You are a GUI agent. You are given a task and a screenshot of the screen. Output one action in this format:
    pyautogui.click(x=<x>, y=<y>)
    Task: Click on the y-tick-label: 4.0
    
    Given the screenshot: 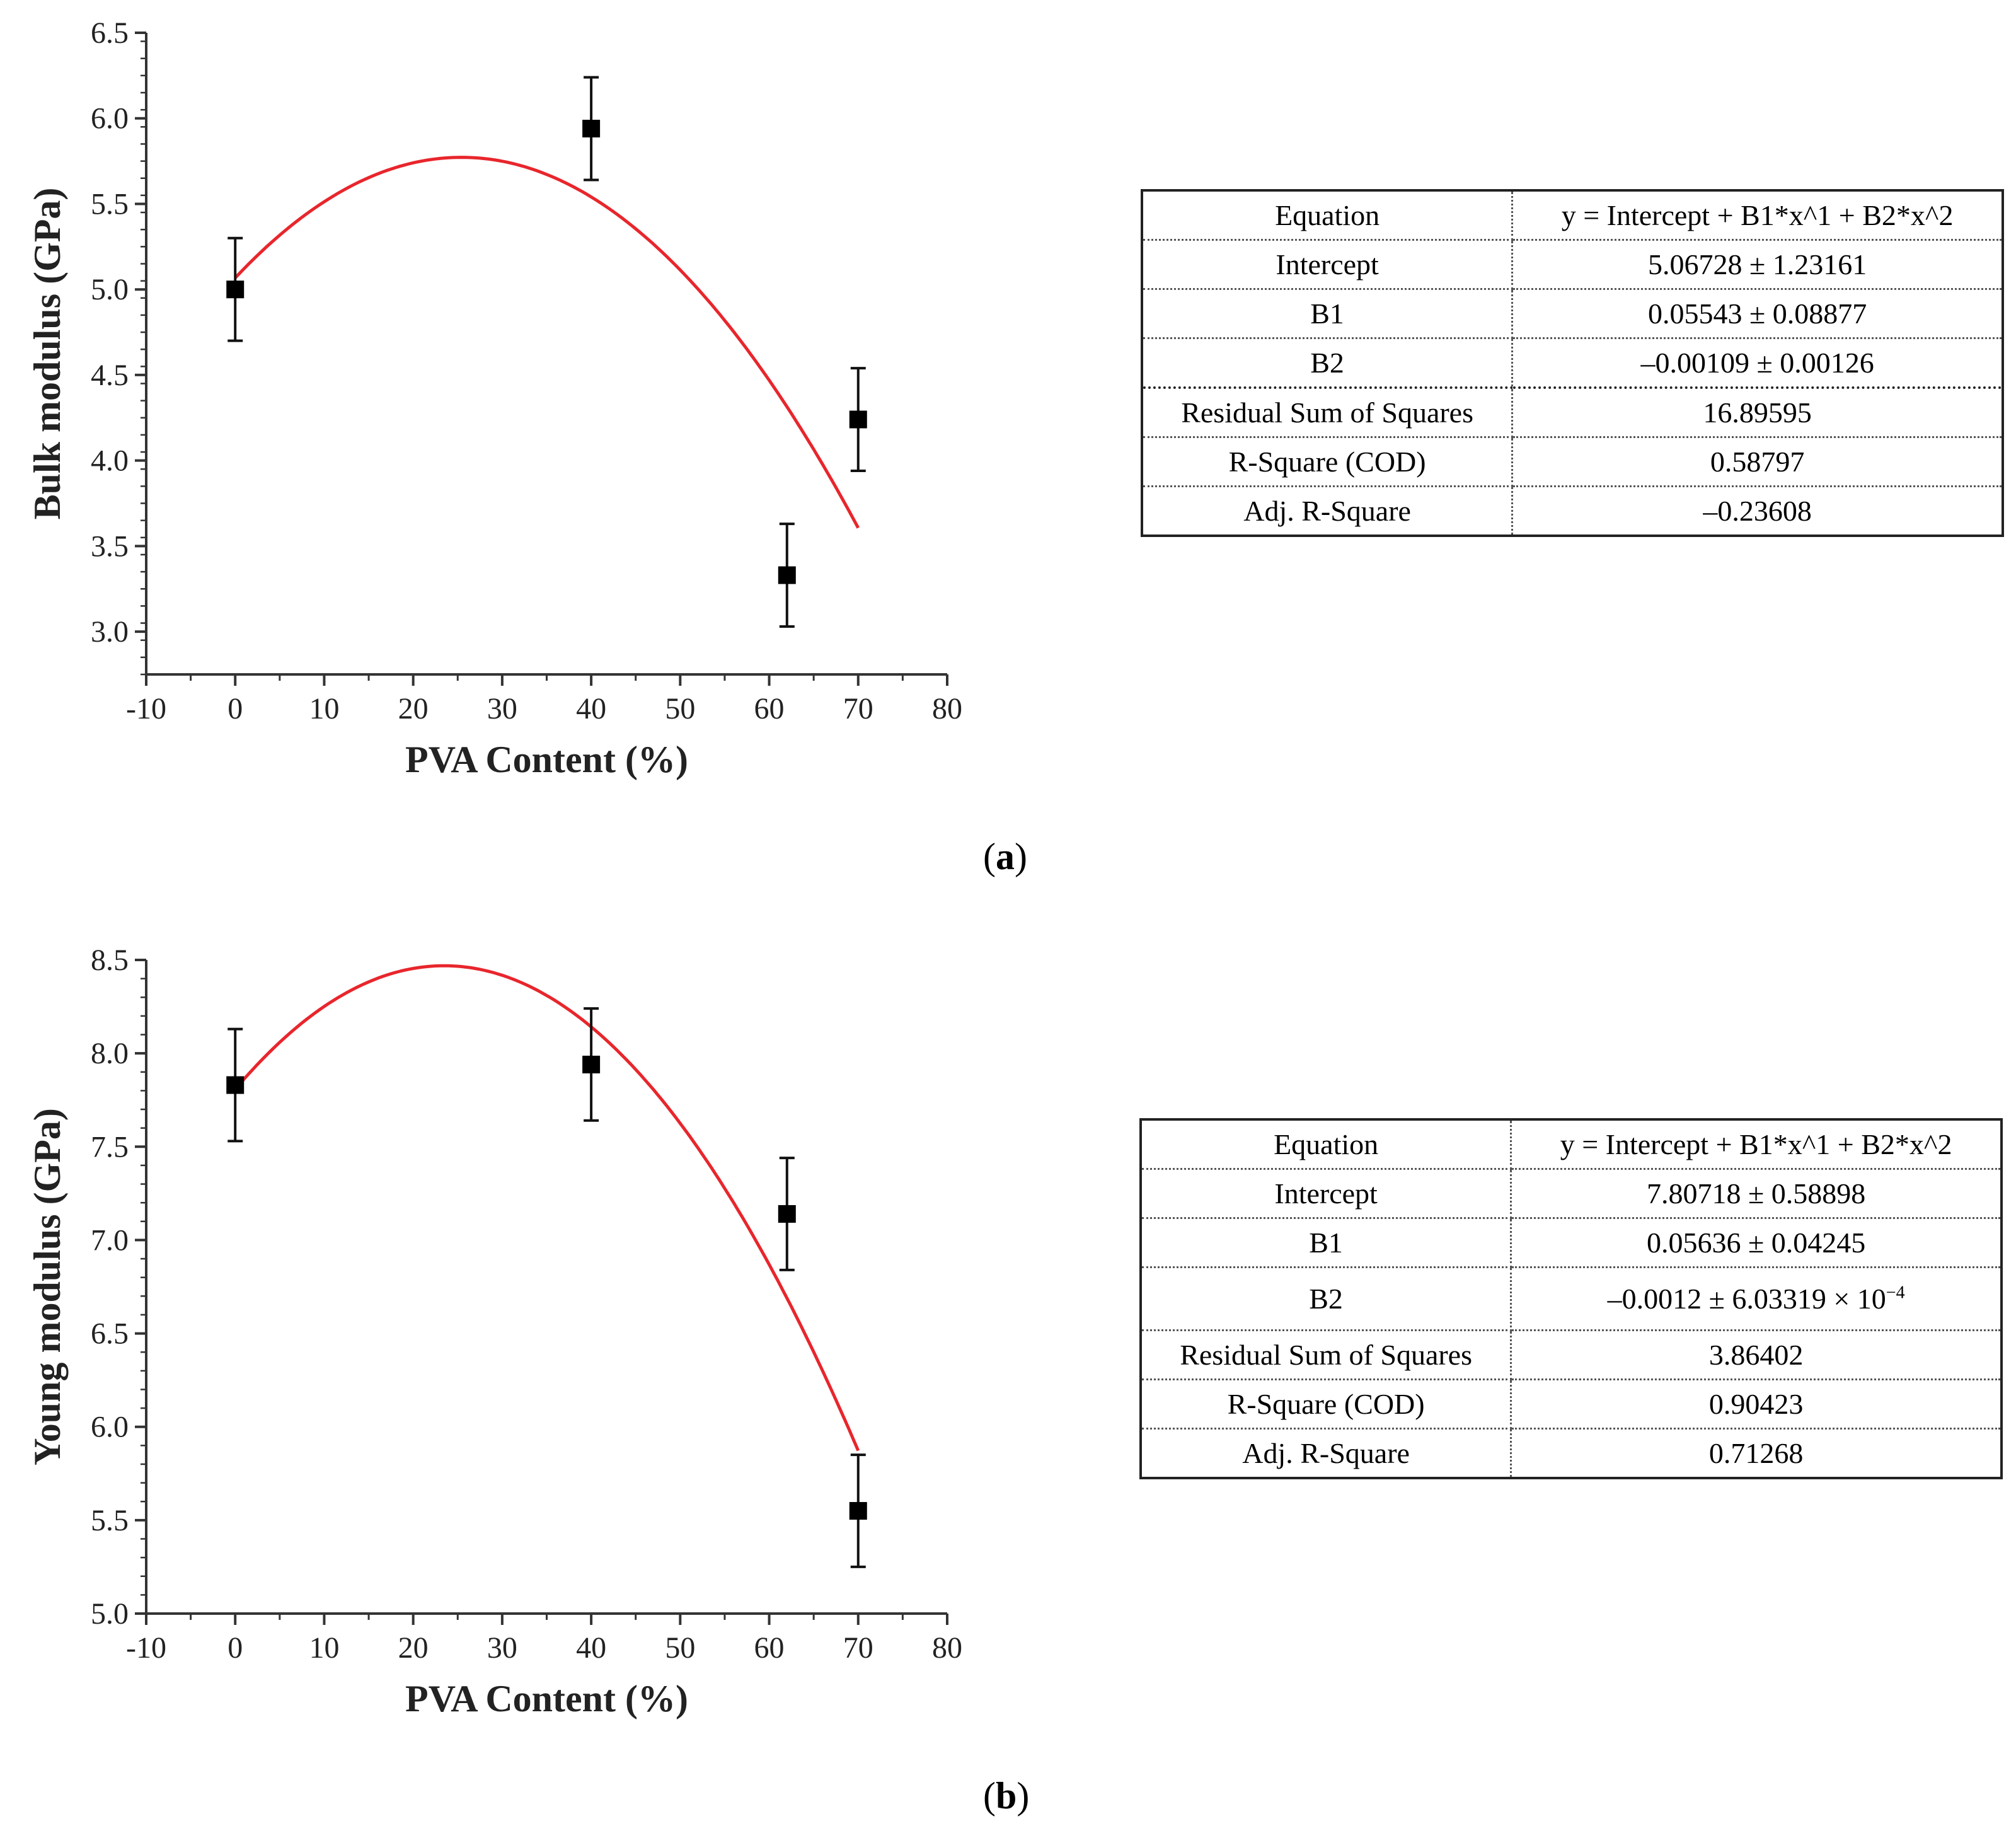 What is the action you would take?
    pyautogui.click(x=110, y=461)
    